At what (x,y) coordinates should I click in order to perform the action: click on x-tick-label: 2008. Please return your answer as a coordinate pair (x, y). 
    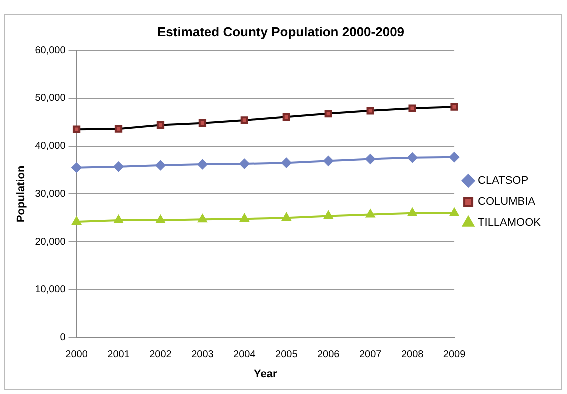
    Looking at the image, I should click on (412, 355).